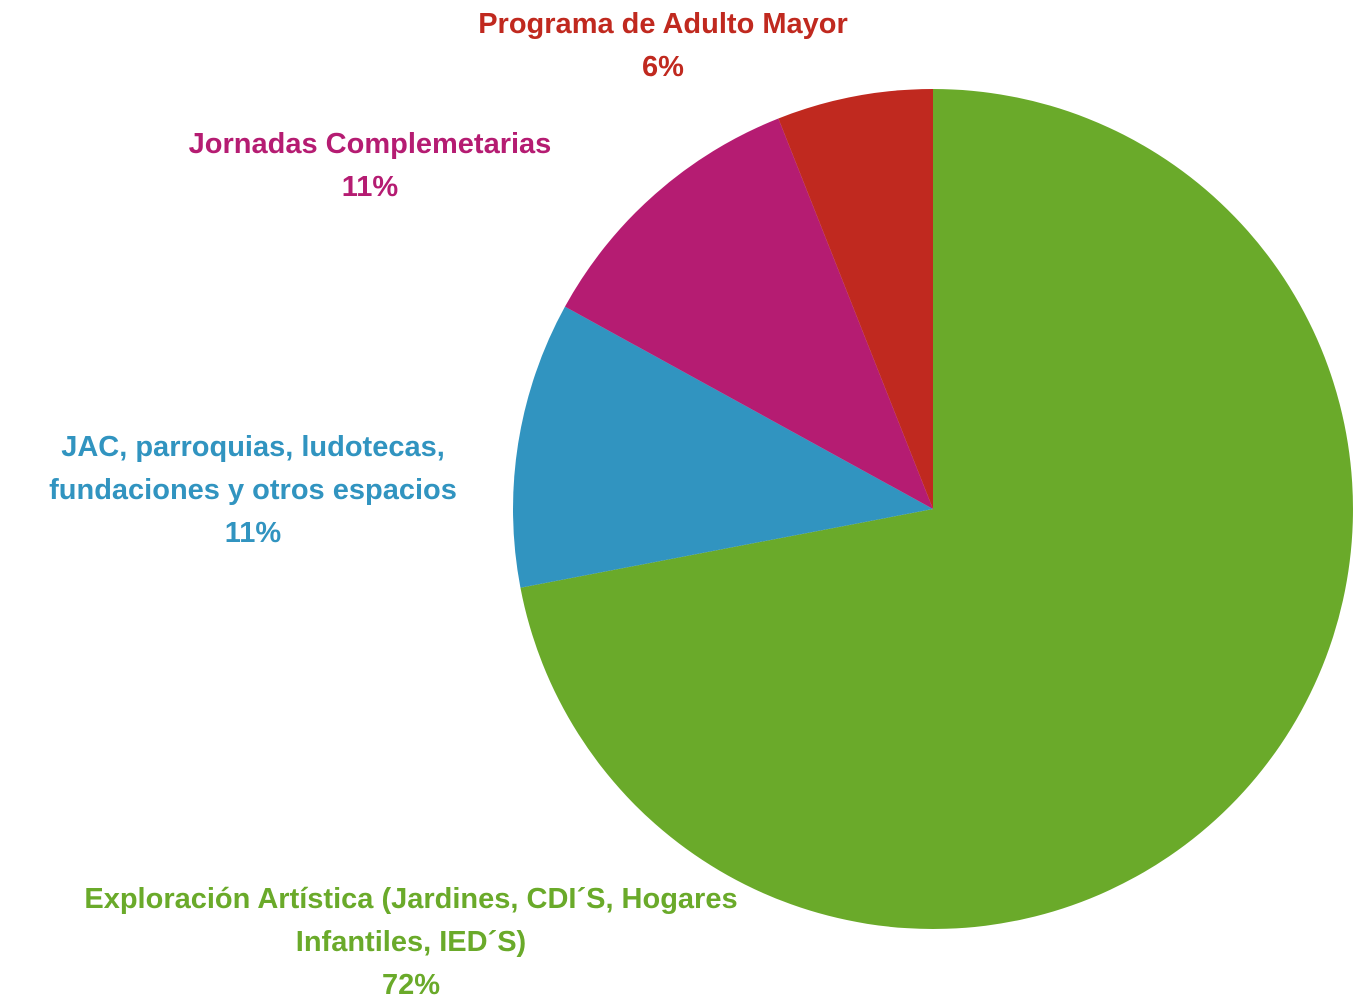 The width and height of the screenshot is (1370, 1001). What do you see at coordinates (663, 67) in the screenshot?
I see `value-label: 6%` at bounding box center [663, 67].